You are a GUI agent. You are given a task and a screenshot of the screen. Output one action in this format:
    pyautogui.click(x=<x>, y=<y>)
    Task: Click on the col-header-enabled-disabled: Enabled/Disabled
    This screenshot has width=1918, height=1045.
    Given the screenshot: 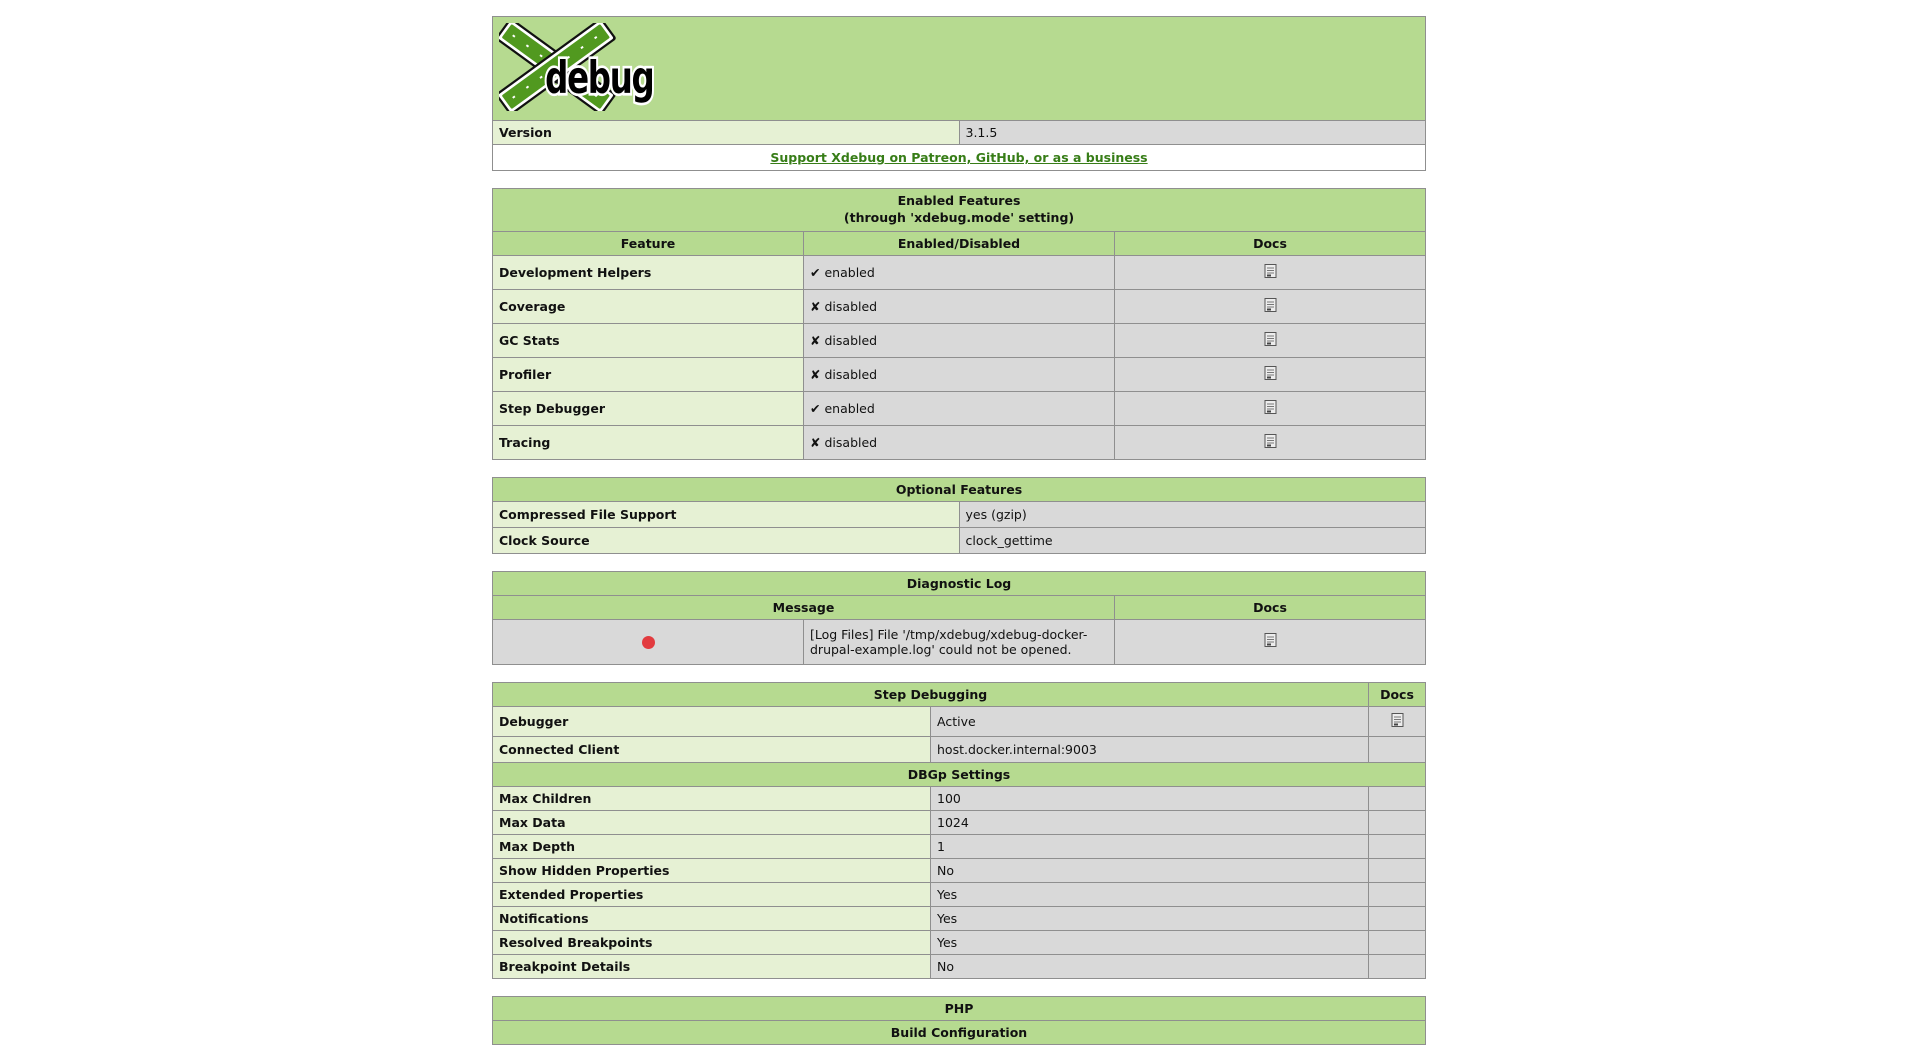 What is the action you would take?
    pyautogui.click(x=959, y=243)
    